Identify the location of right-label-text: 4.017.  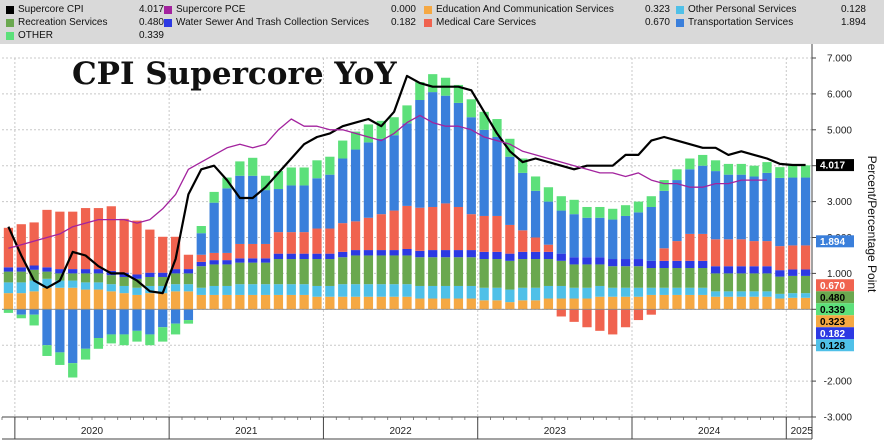
(832, 166).